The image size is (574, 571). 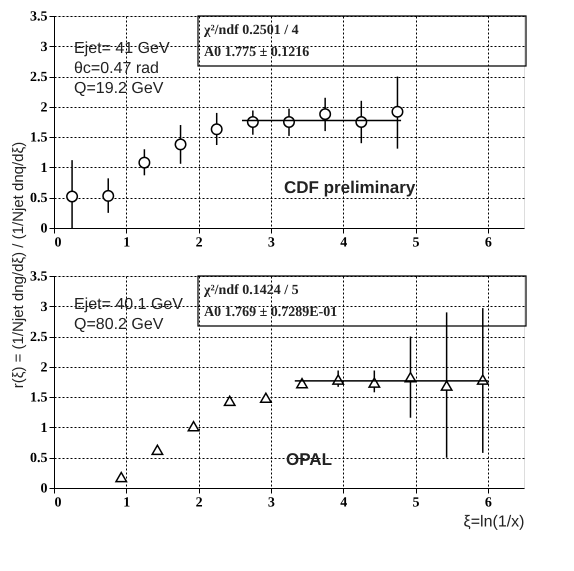 What do you see at coordinates (309, 459) in the screenshot?
I see `annotation: OPAL` at bounding box center [309, 459].